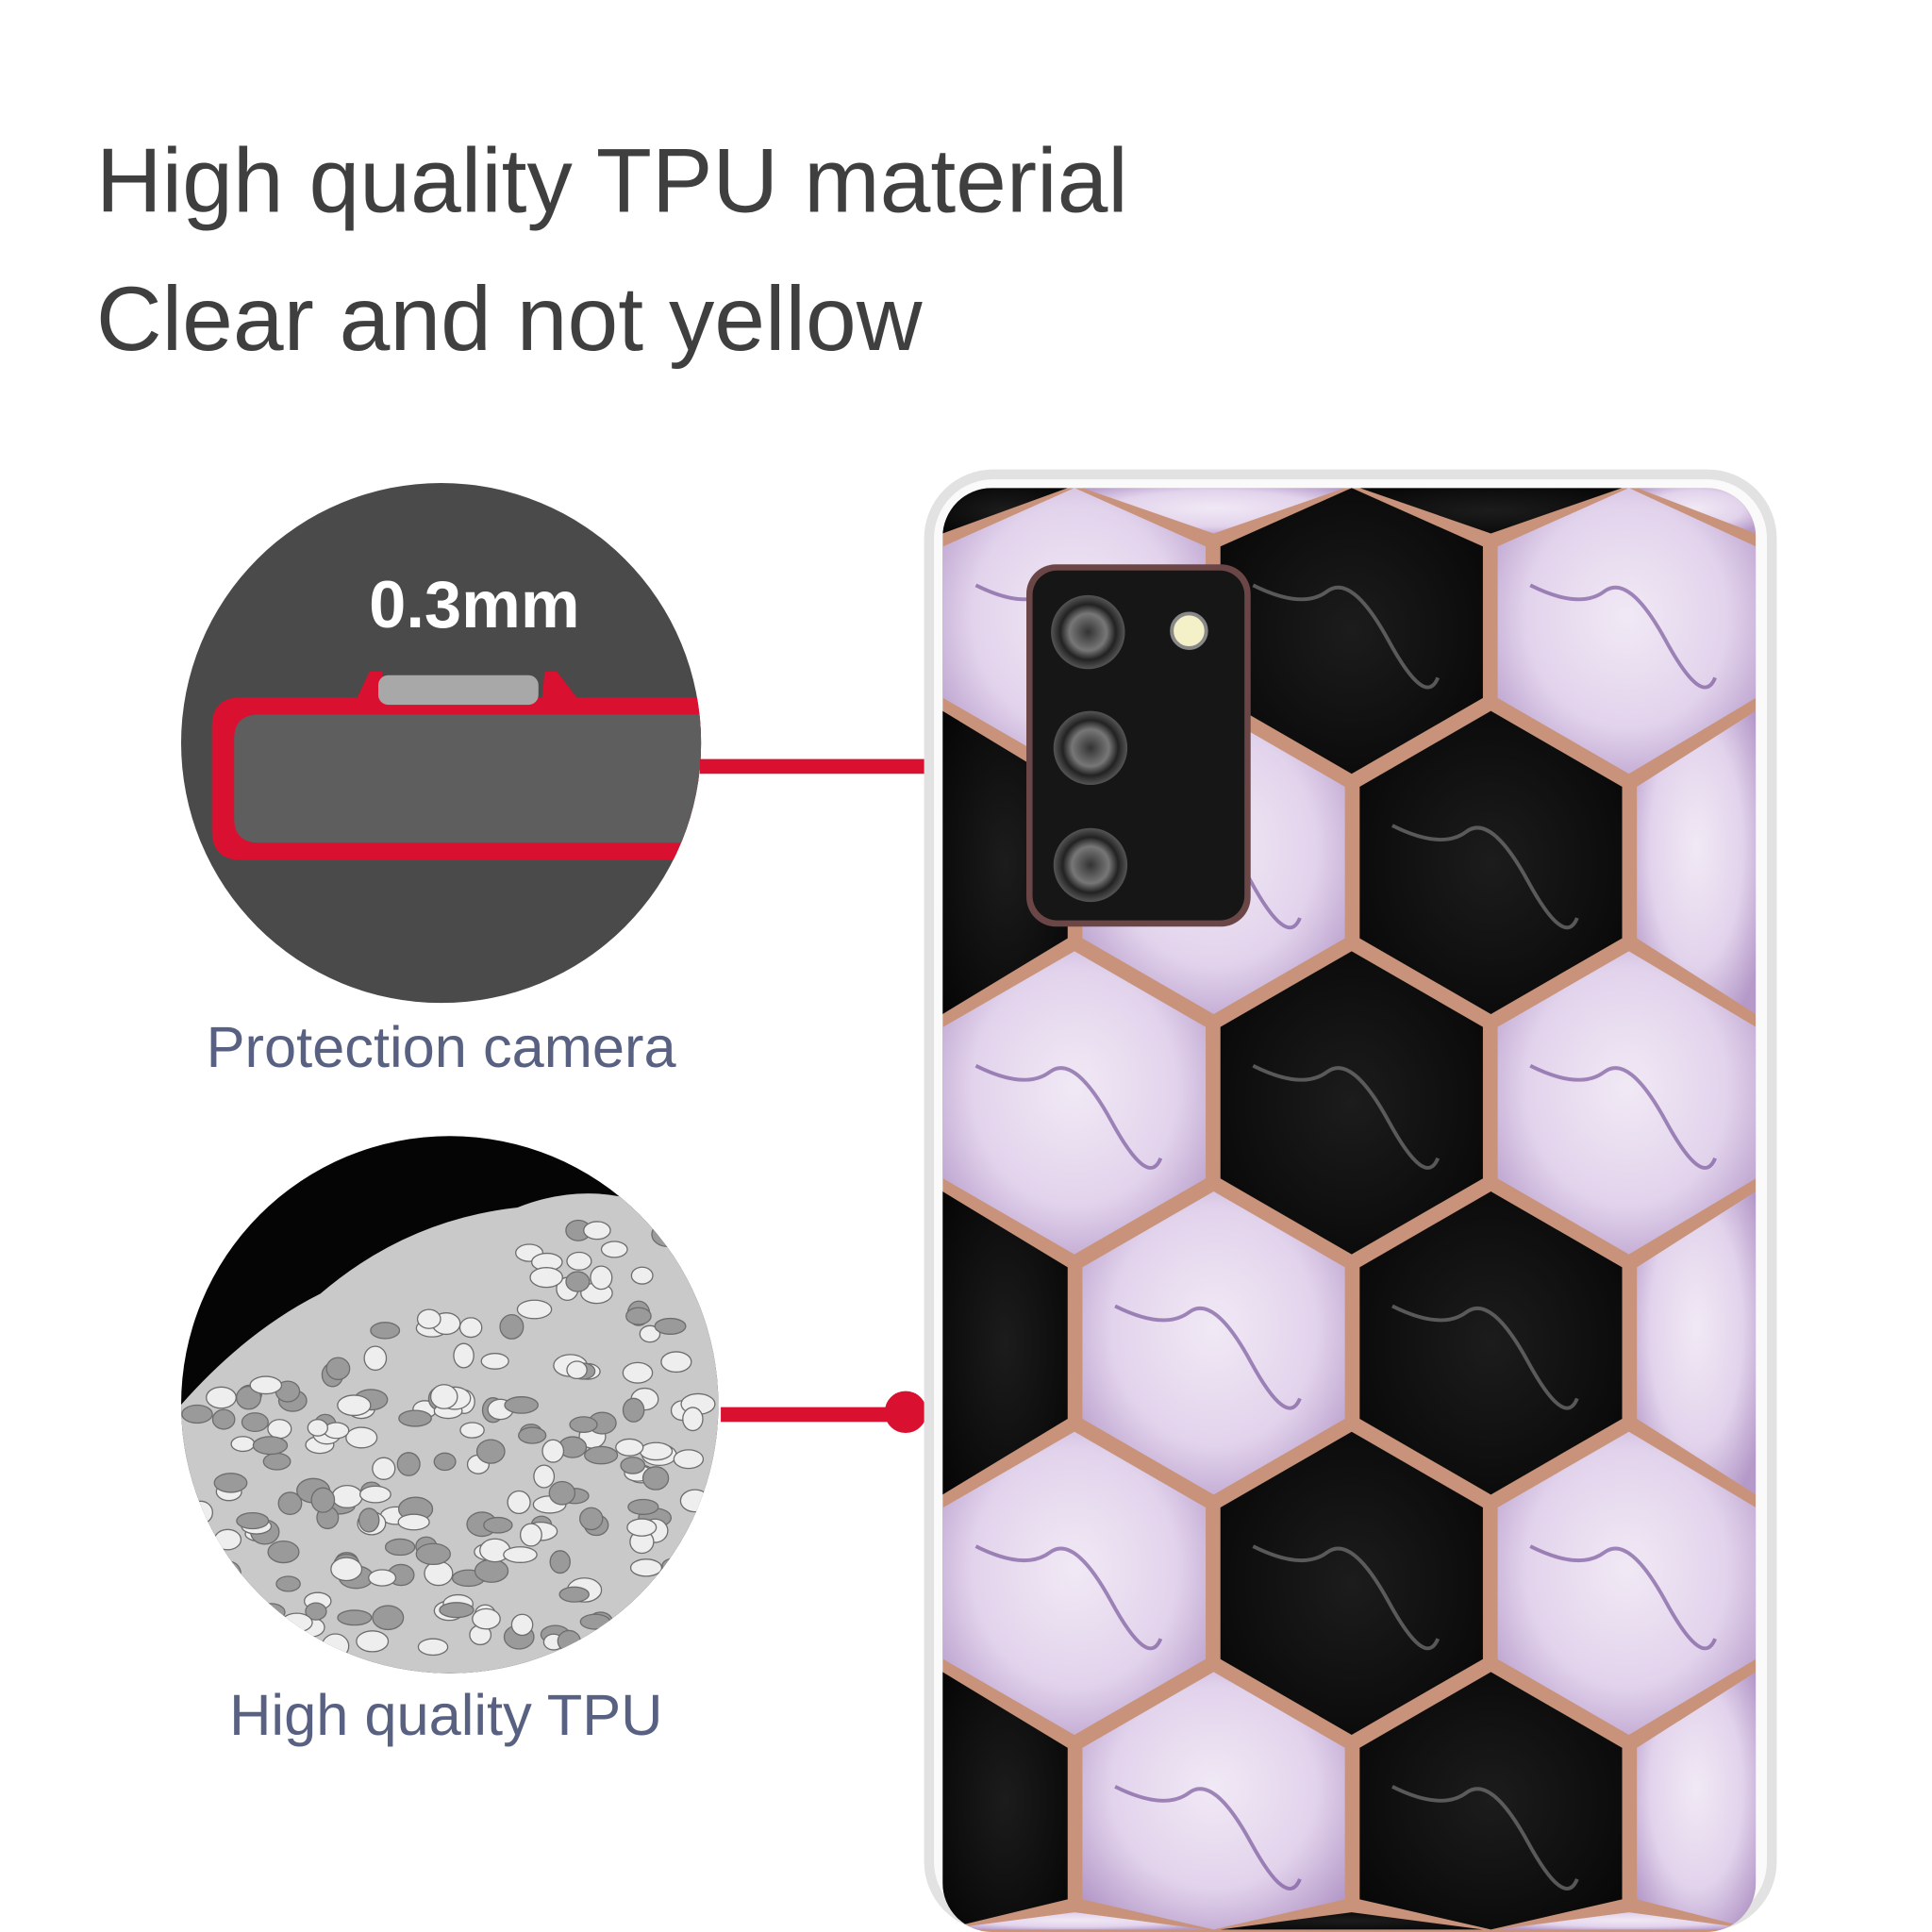 The width and height of the screenshot is (1932, 1932). Describe the element at coordinates (510, 320) in the screenshot. I see `headline-line-2: Clear and not yellow` at that location.